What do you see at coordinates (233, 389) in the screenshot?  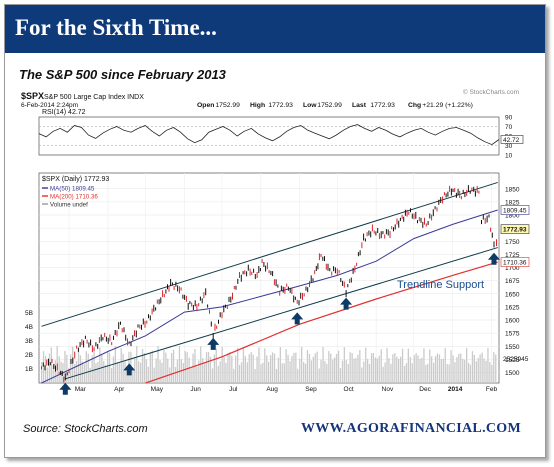 I see `month-label-4: Jul` at bounding box center [233, 389].